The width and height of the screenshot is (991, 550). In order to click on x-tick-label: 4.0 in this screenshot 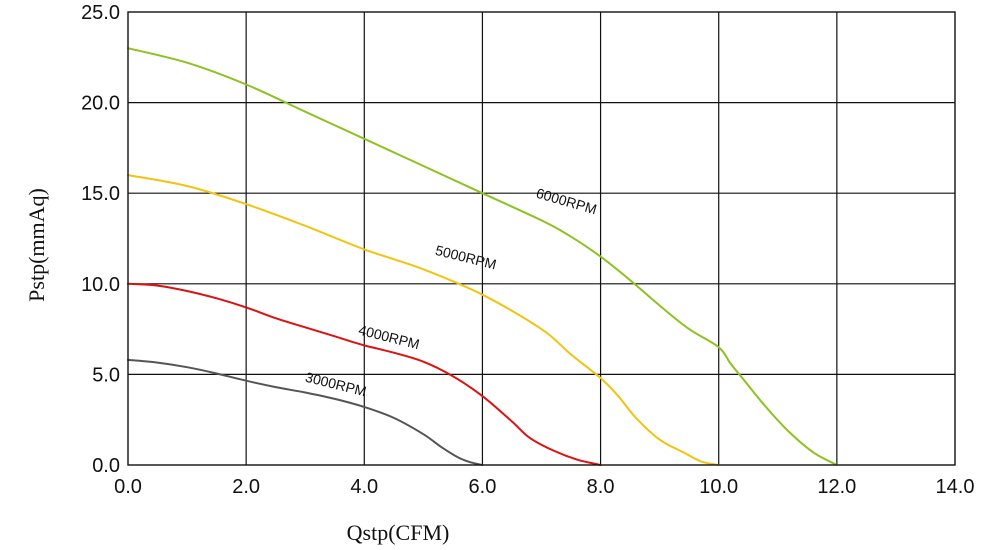, I will do `click(364, 487)`.